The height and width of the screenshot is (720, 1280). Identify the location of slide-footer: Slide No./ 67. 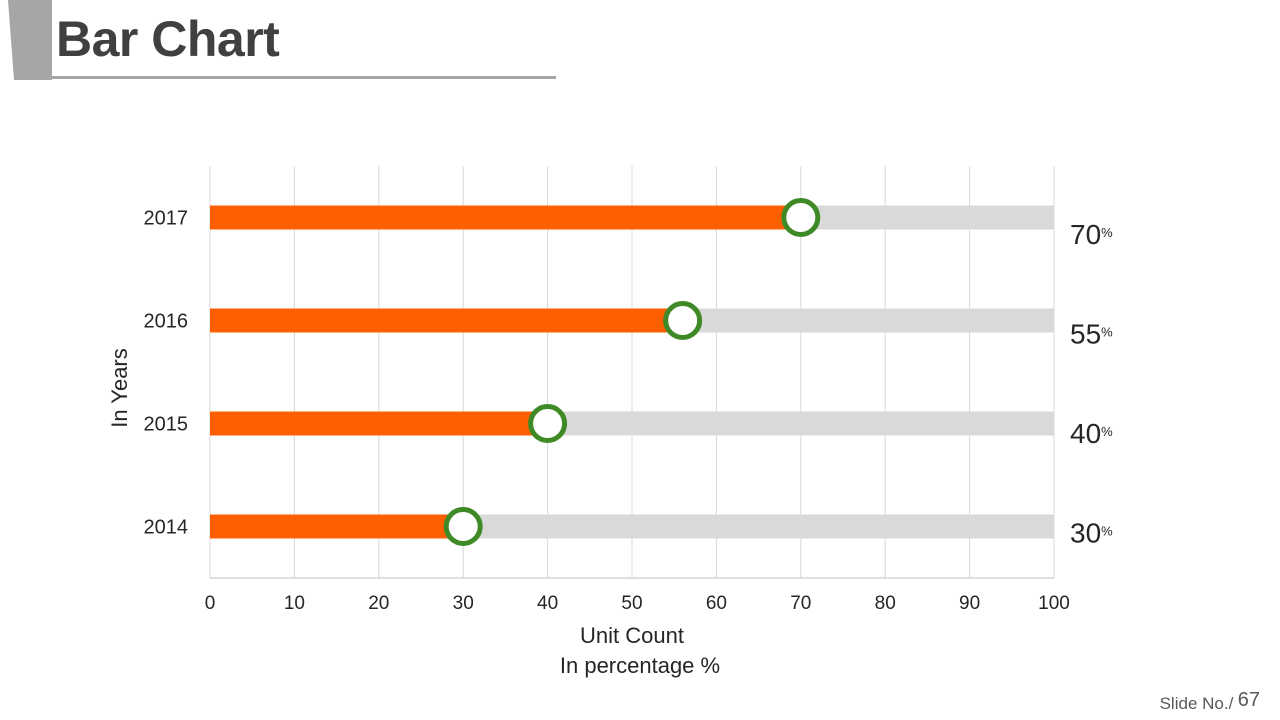
(1210, 701).